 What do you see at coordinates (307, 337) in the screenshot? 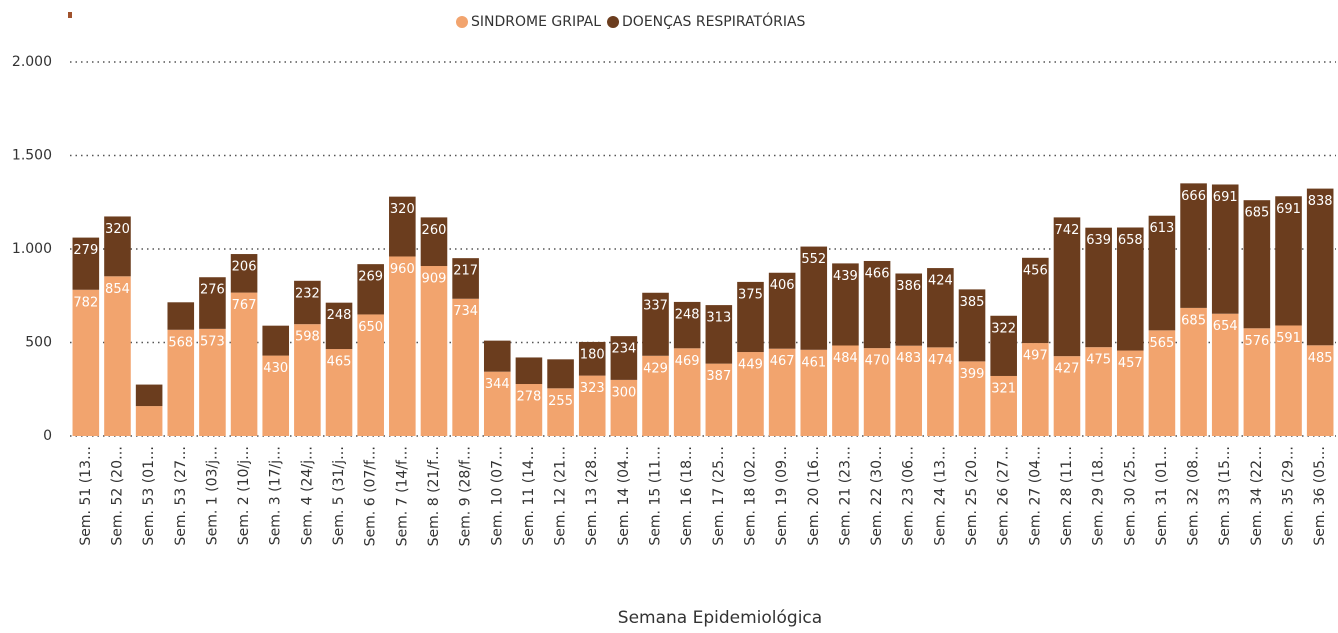
I see `value-label: 598` at bounding box center [307, 337].